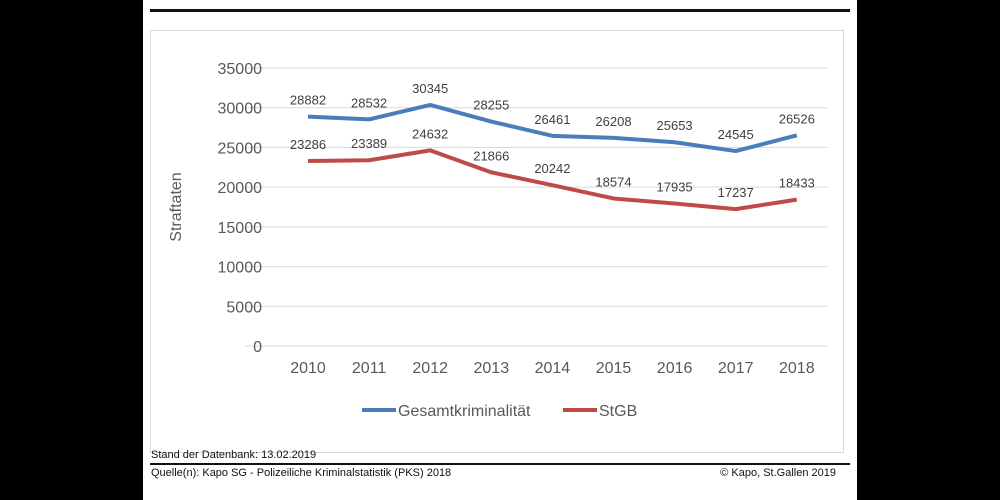 The image size is (1000, 500). I want to click on series-line-stgb, so click(552, 180).